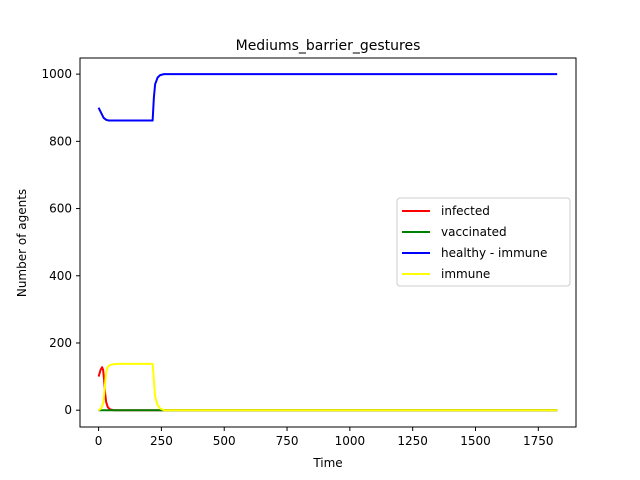 The height and width of the screenshot is (480, 640). I want to click on y-tick-label: 800, so click(60, 141).